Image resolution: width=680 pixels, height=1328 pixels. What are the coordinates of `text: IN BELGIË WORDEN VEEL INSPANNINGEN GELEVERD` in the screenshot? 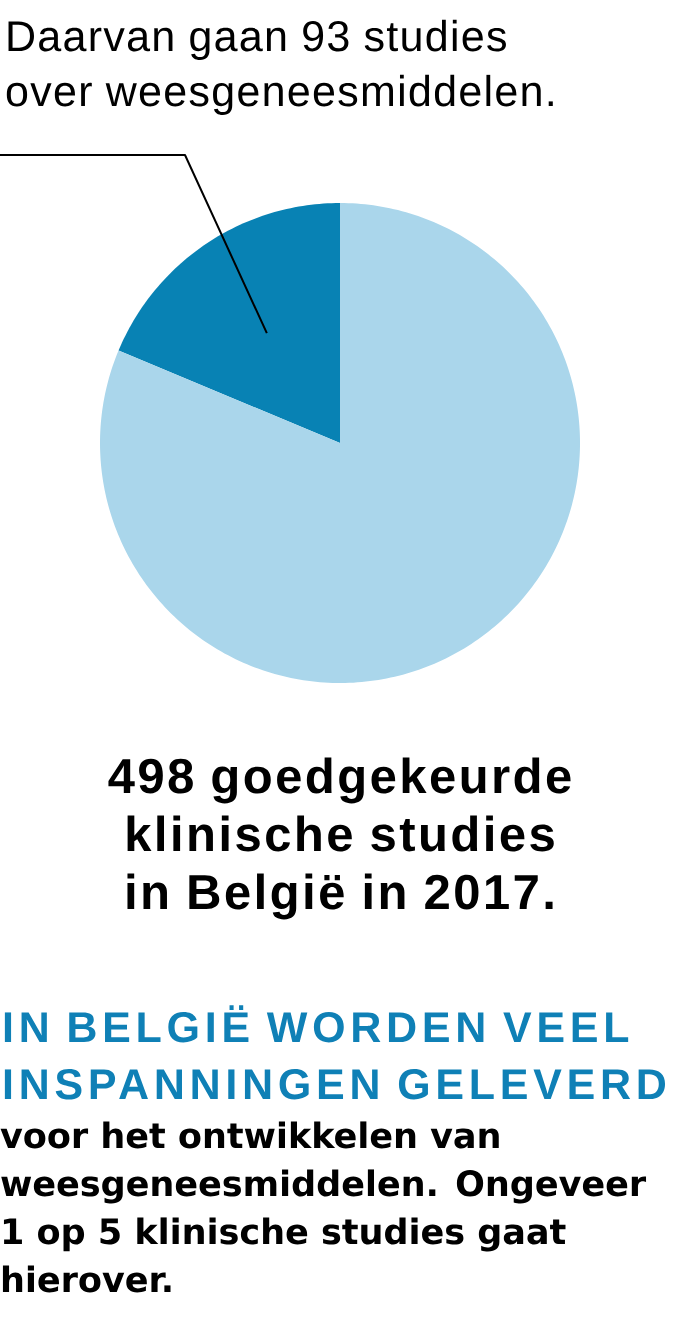 It's located at (335, 1052).